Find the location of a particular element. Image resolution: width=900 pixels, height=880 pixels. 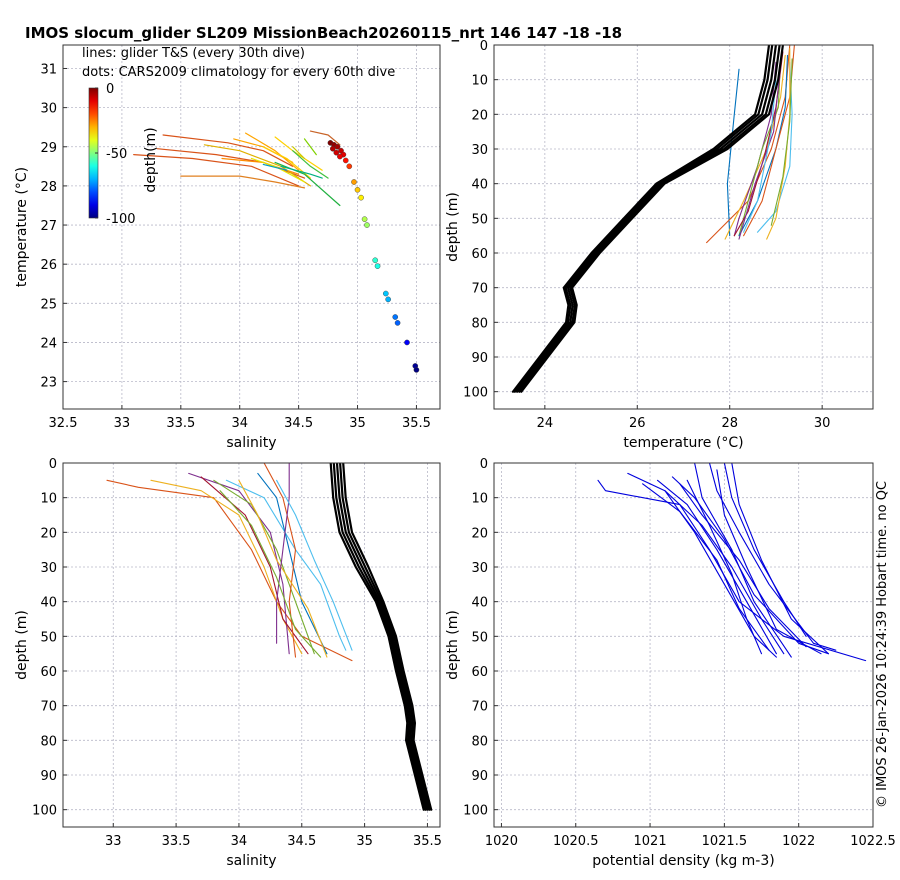

temp-ytick-label: 30 is located at coordinates (479, 150).